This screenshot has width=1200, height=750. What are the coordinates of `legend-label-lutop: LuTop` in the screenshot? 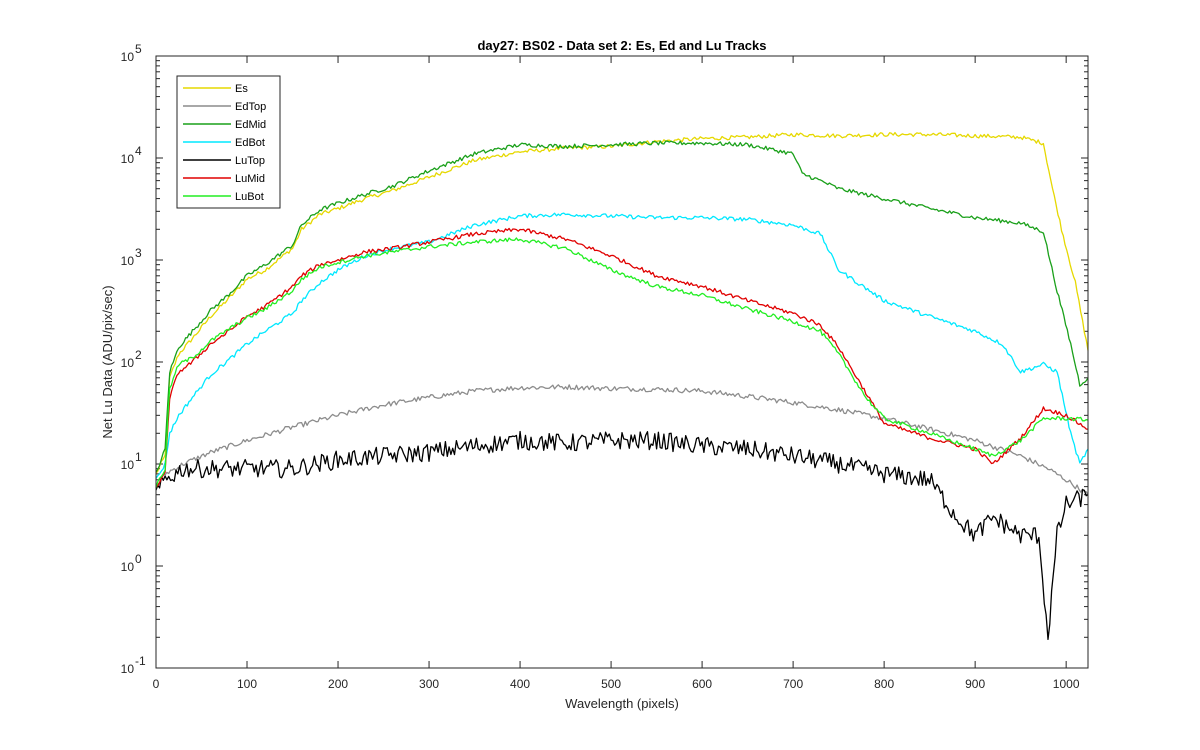 It's located at (250, 161).